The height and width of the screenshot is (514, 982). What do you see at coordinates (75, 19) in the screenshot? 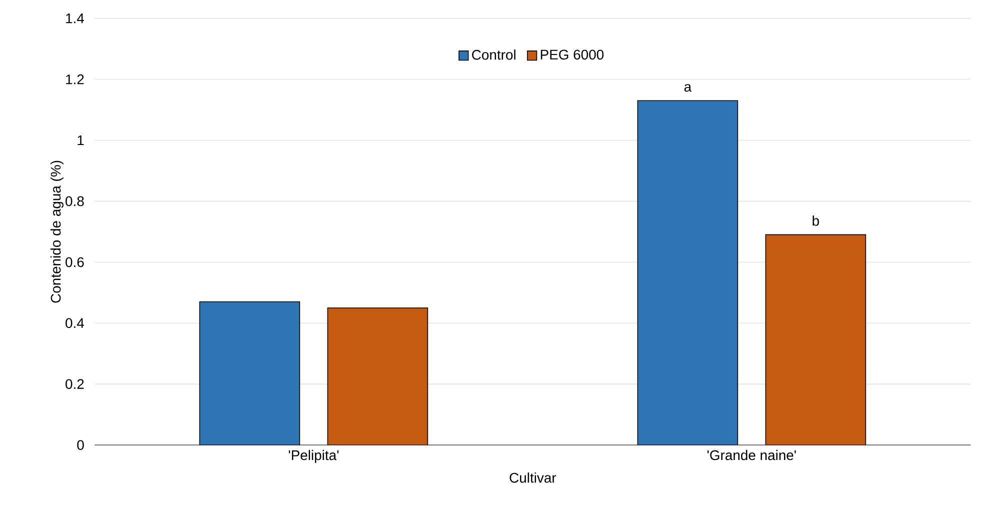
I see `y-tick-label: 1.4` at bounding box center [75, 19].